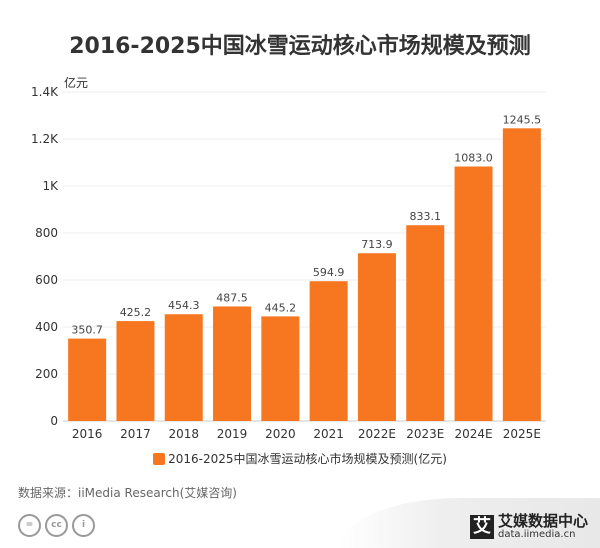  What do you see at coordinates (54, 421) in the screenshot?
I see `y-tick-label: 0` at bounding box center [54, 421].